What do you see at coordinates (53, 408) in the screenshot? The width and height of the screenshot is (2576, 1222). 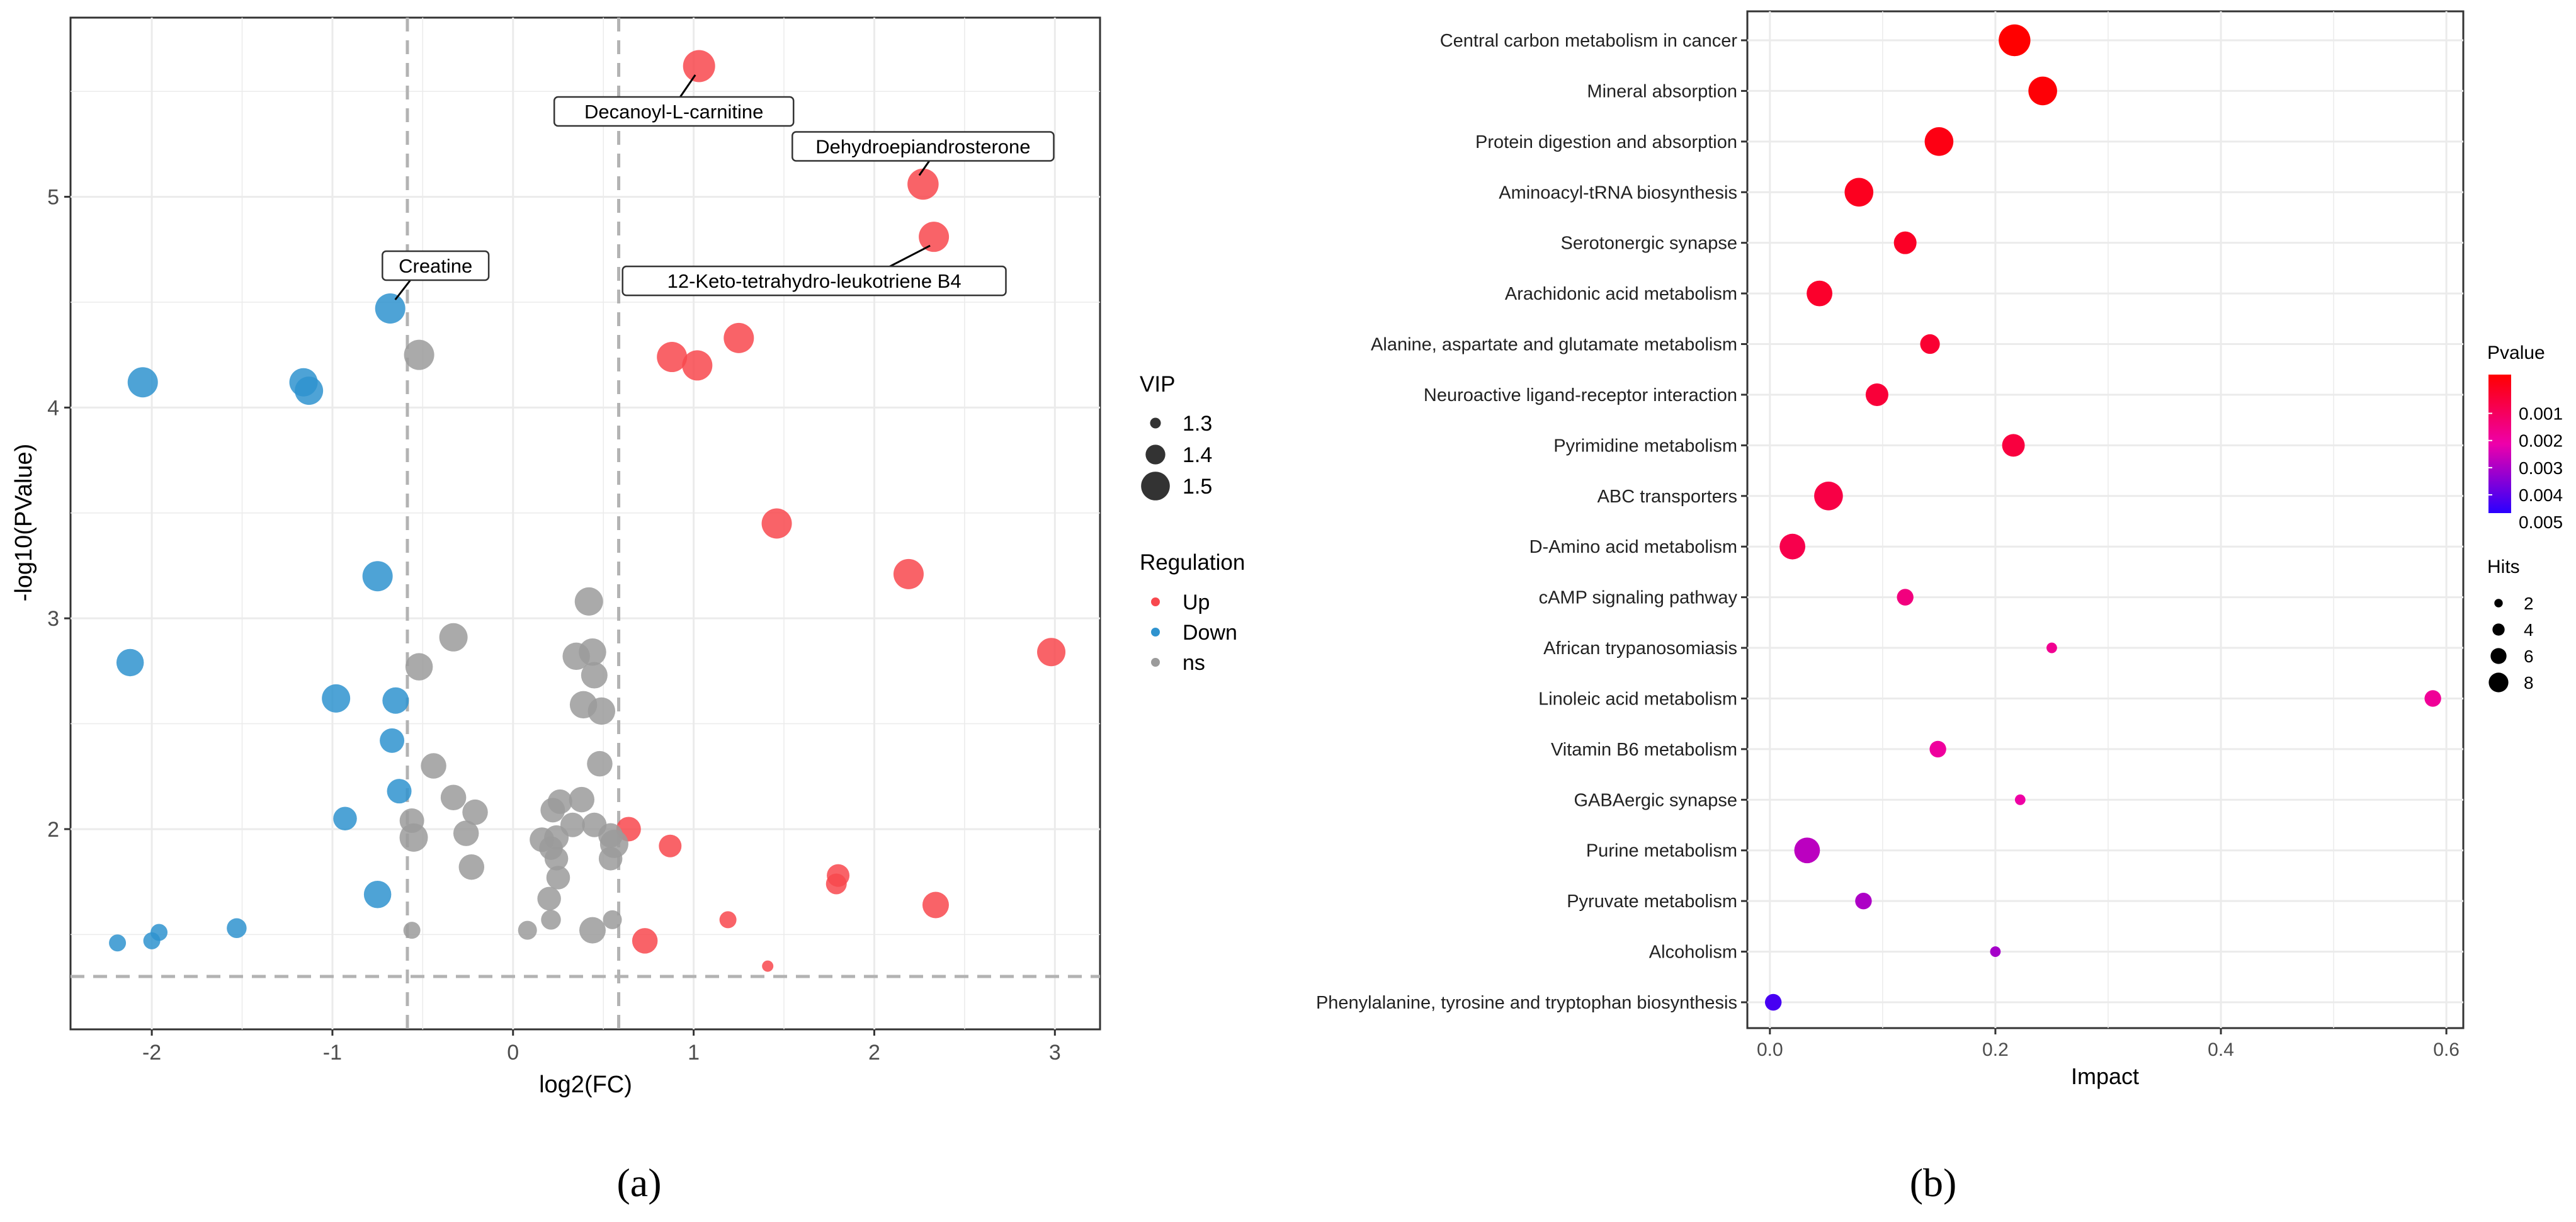 I see `y-tick-label: 4` at bounding box center [53, 408].